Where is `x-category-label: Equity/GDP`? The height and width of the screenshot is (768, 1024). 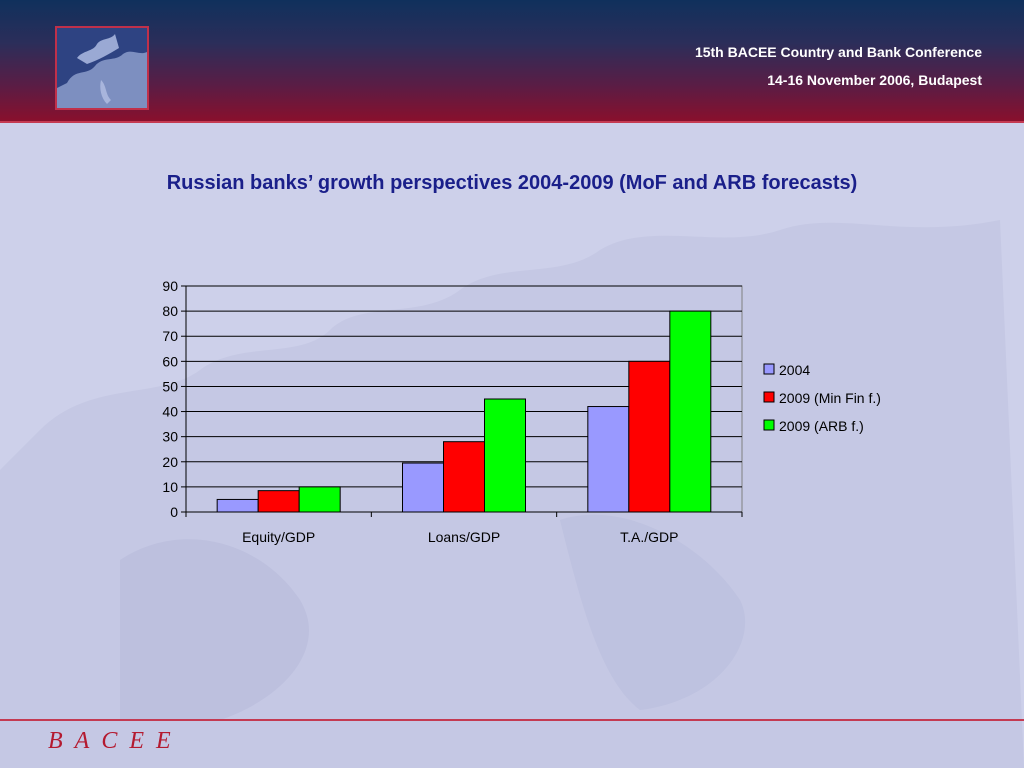
x-category-label: Equity/GDP is located at coordinates (278, 537).